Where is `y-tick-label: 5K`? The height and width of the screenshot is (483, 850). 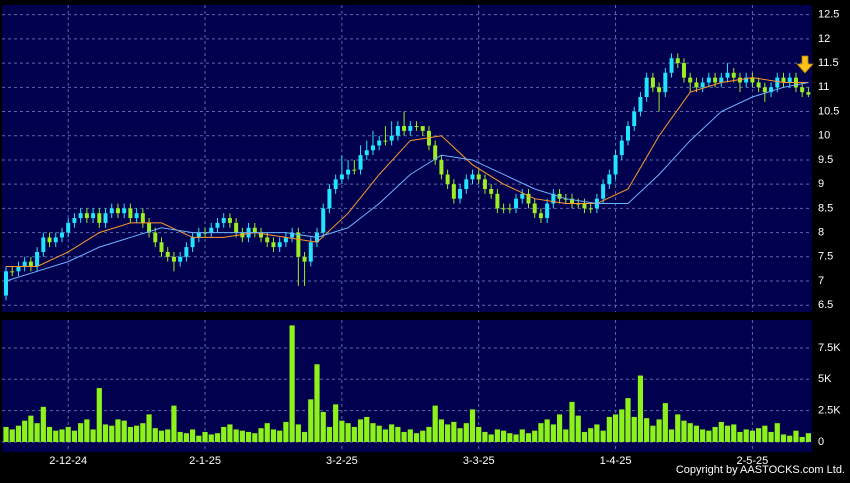 y-tick-label: 5K is located at coordinates (825, 379).